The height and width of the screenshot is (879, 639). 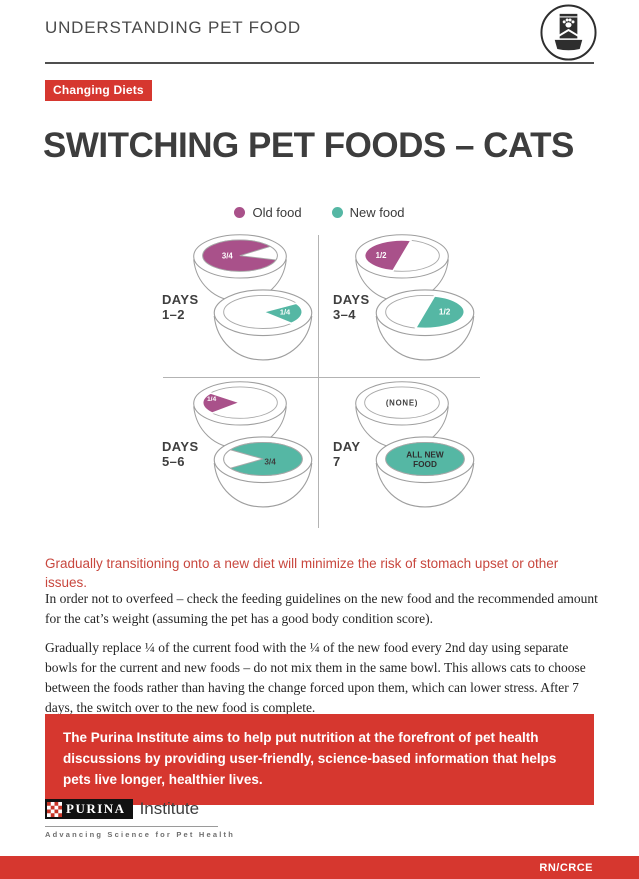 What do you see at coordinates (277, 212) in the screenshot?
I see `legend-label-old: Old food` at bounding box center [277, 212].